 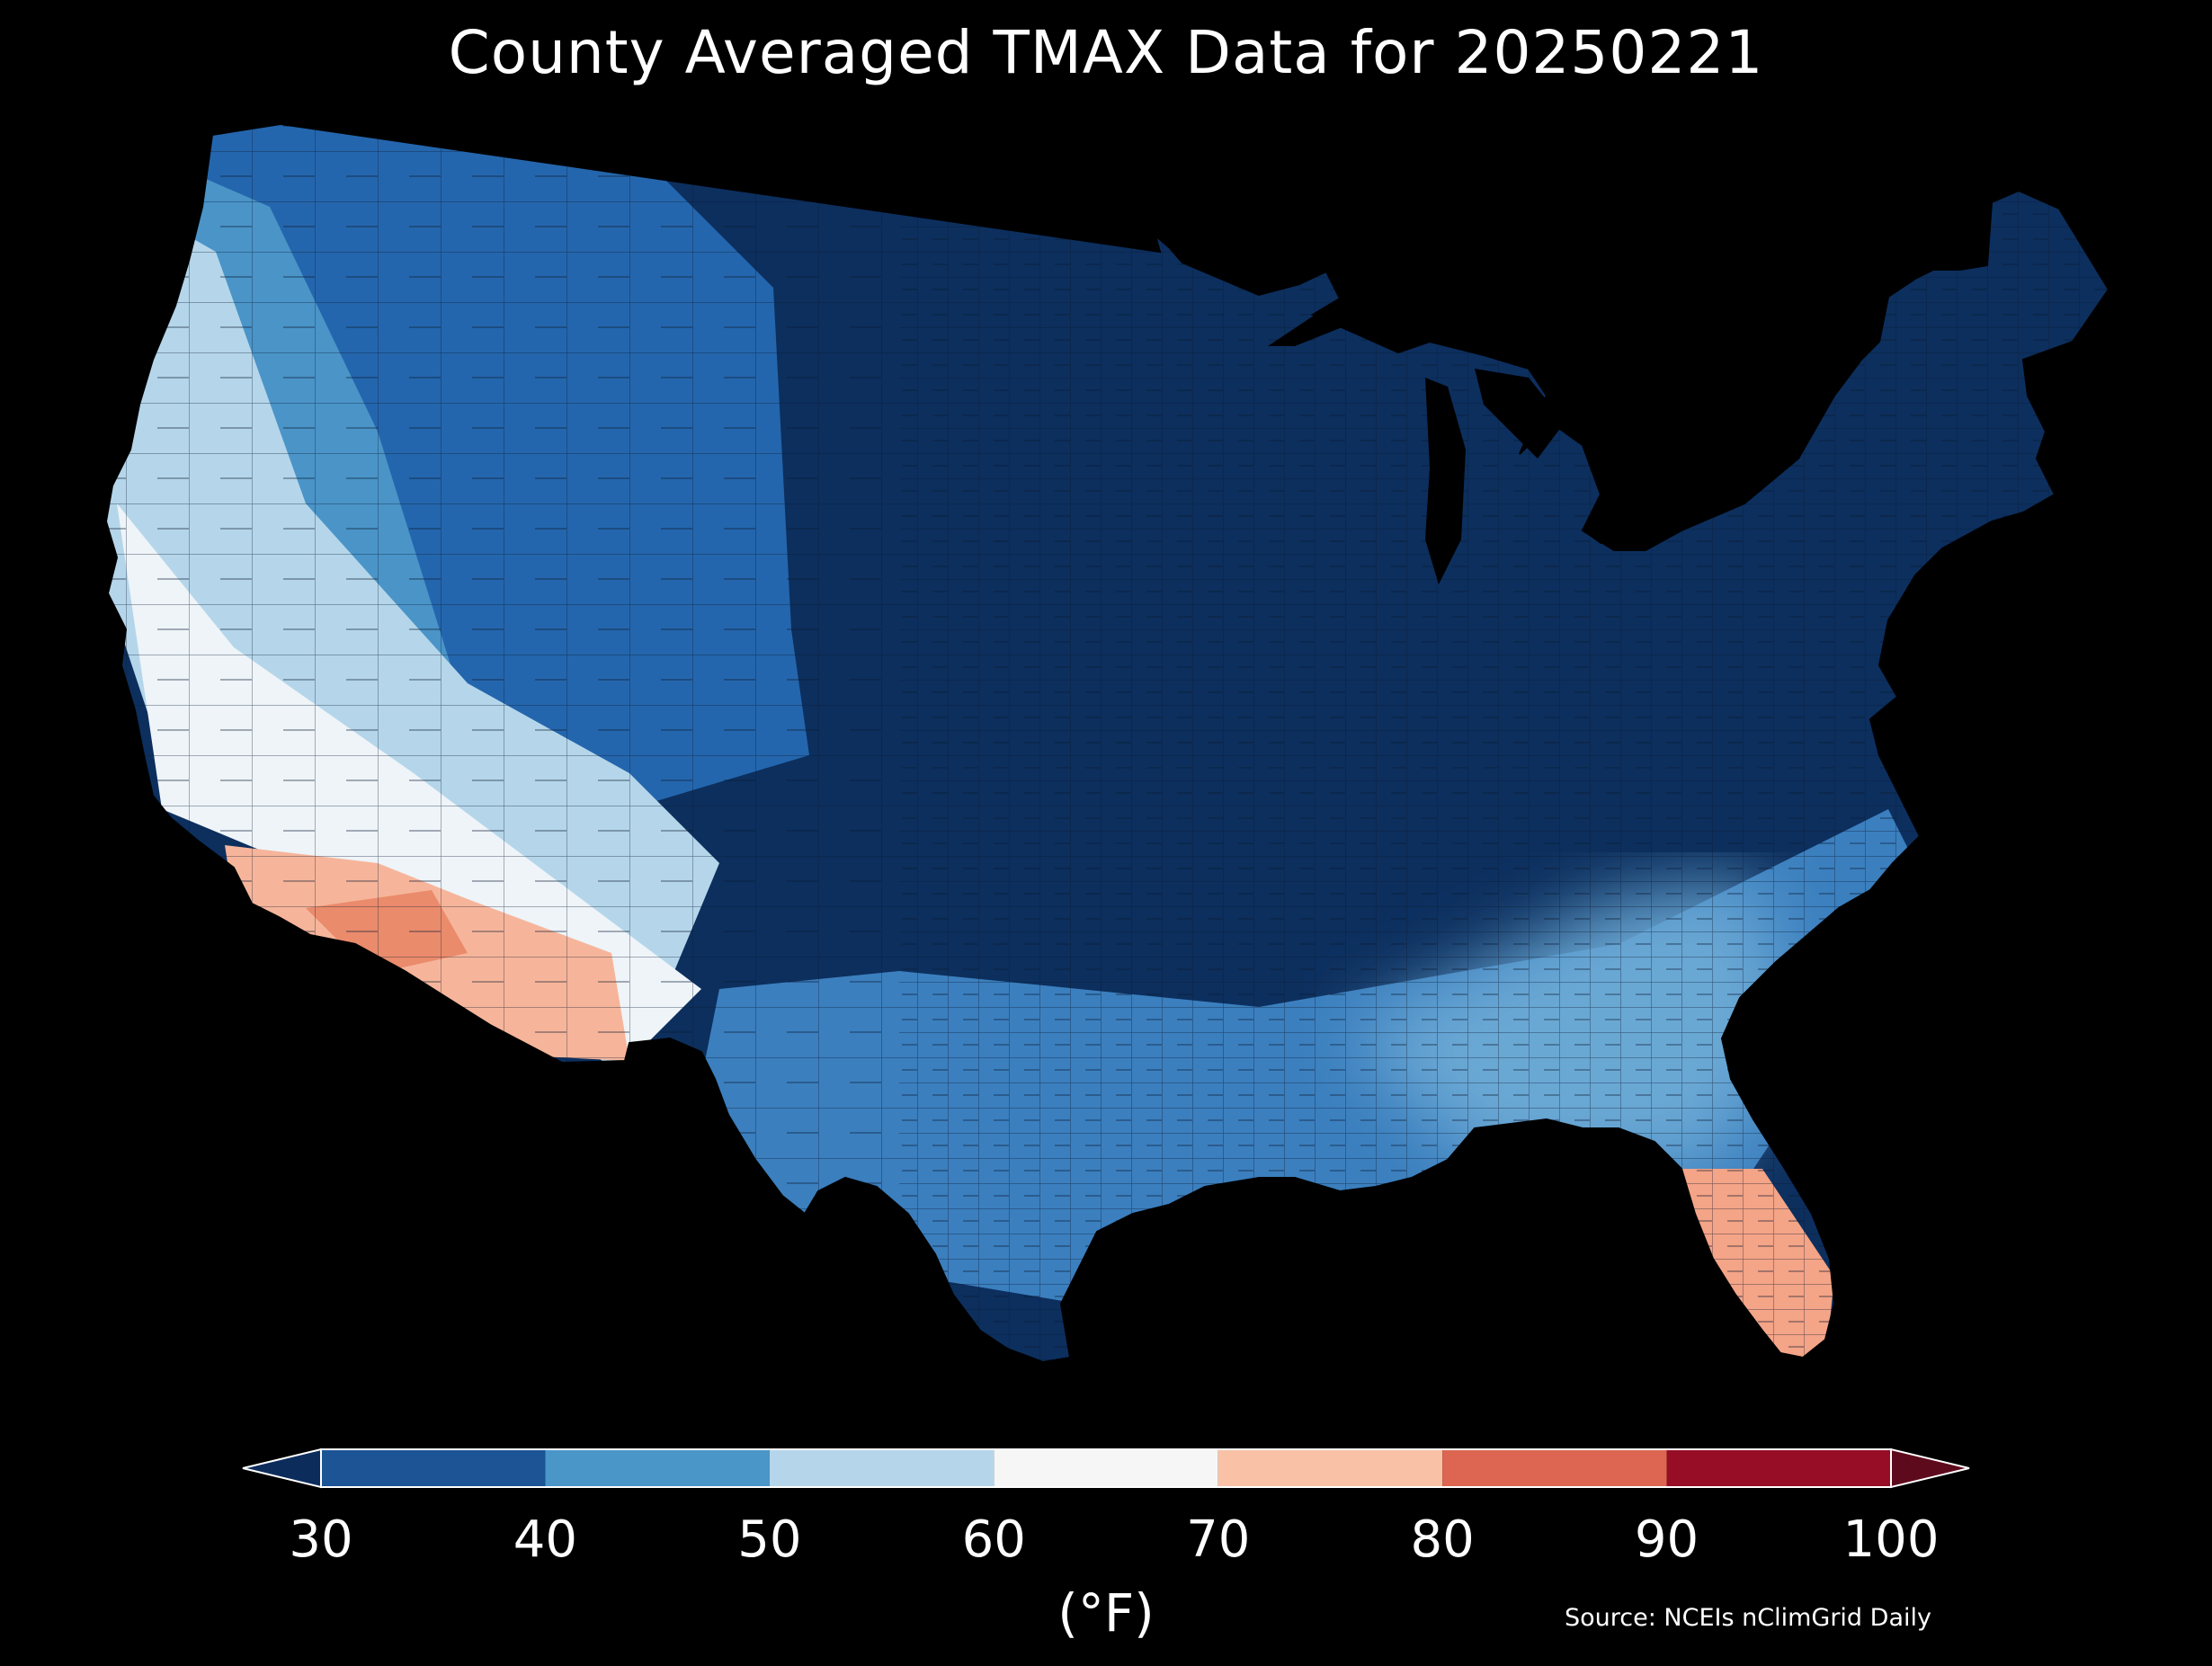 What do you see at coordinates (1636, 522) in the screenshot?
I see `lake-erie` at bounding box center [1636, 522].